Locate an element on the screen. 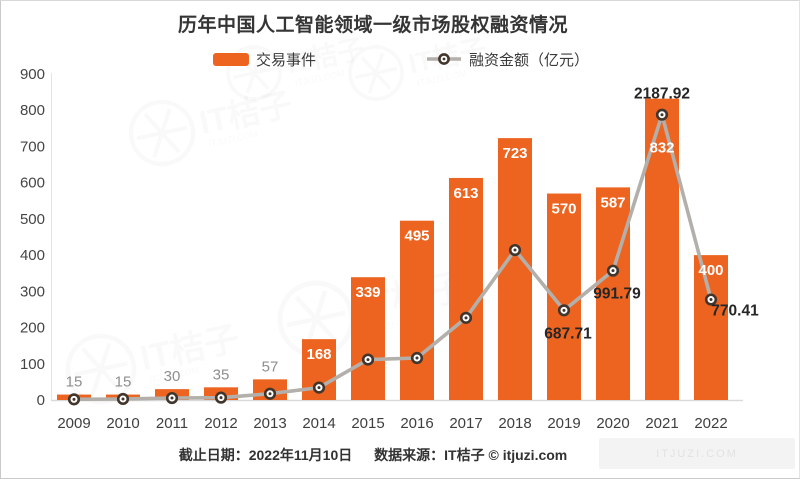  line-label-2019: 687.71 is located at coordinates (568, 333).